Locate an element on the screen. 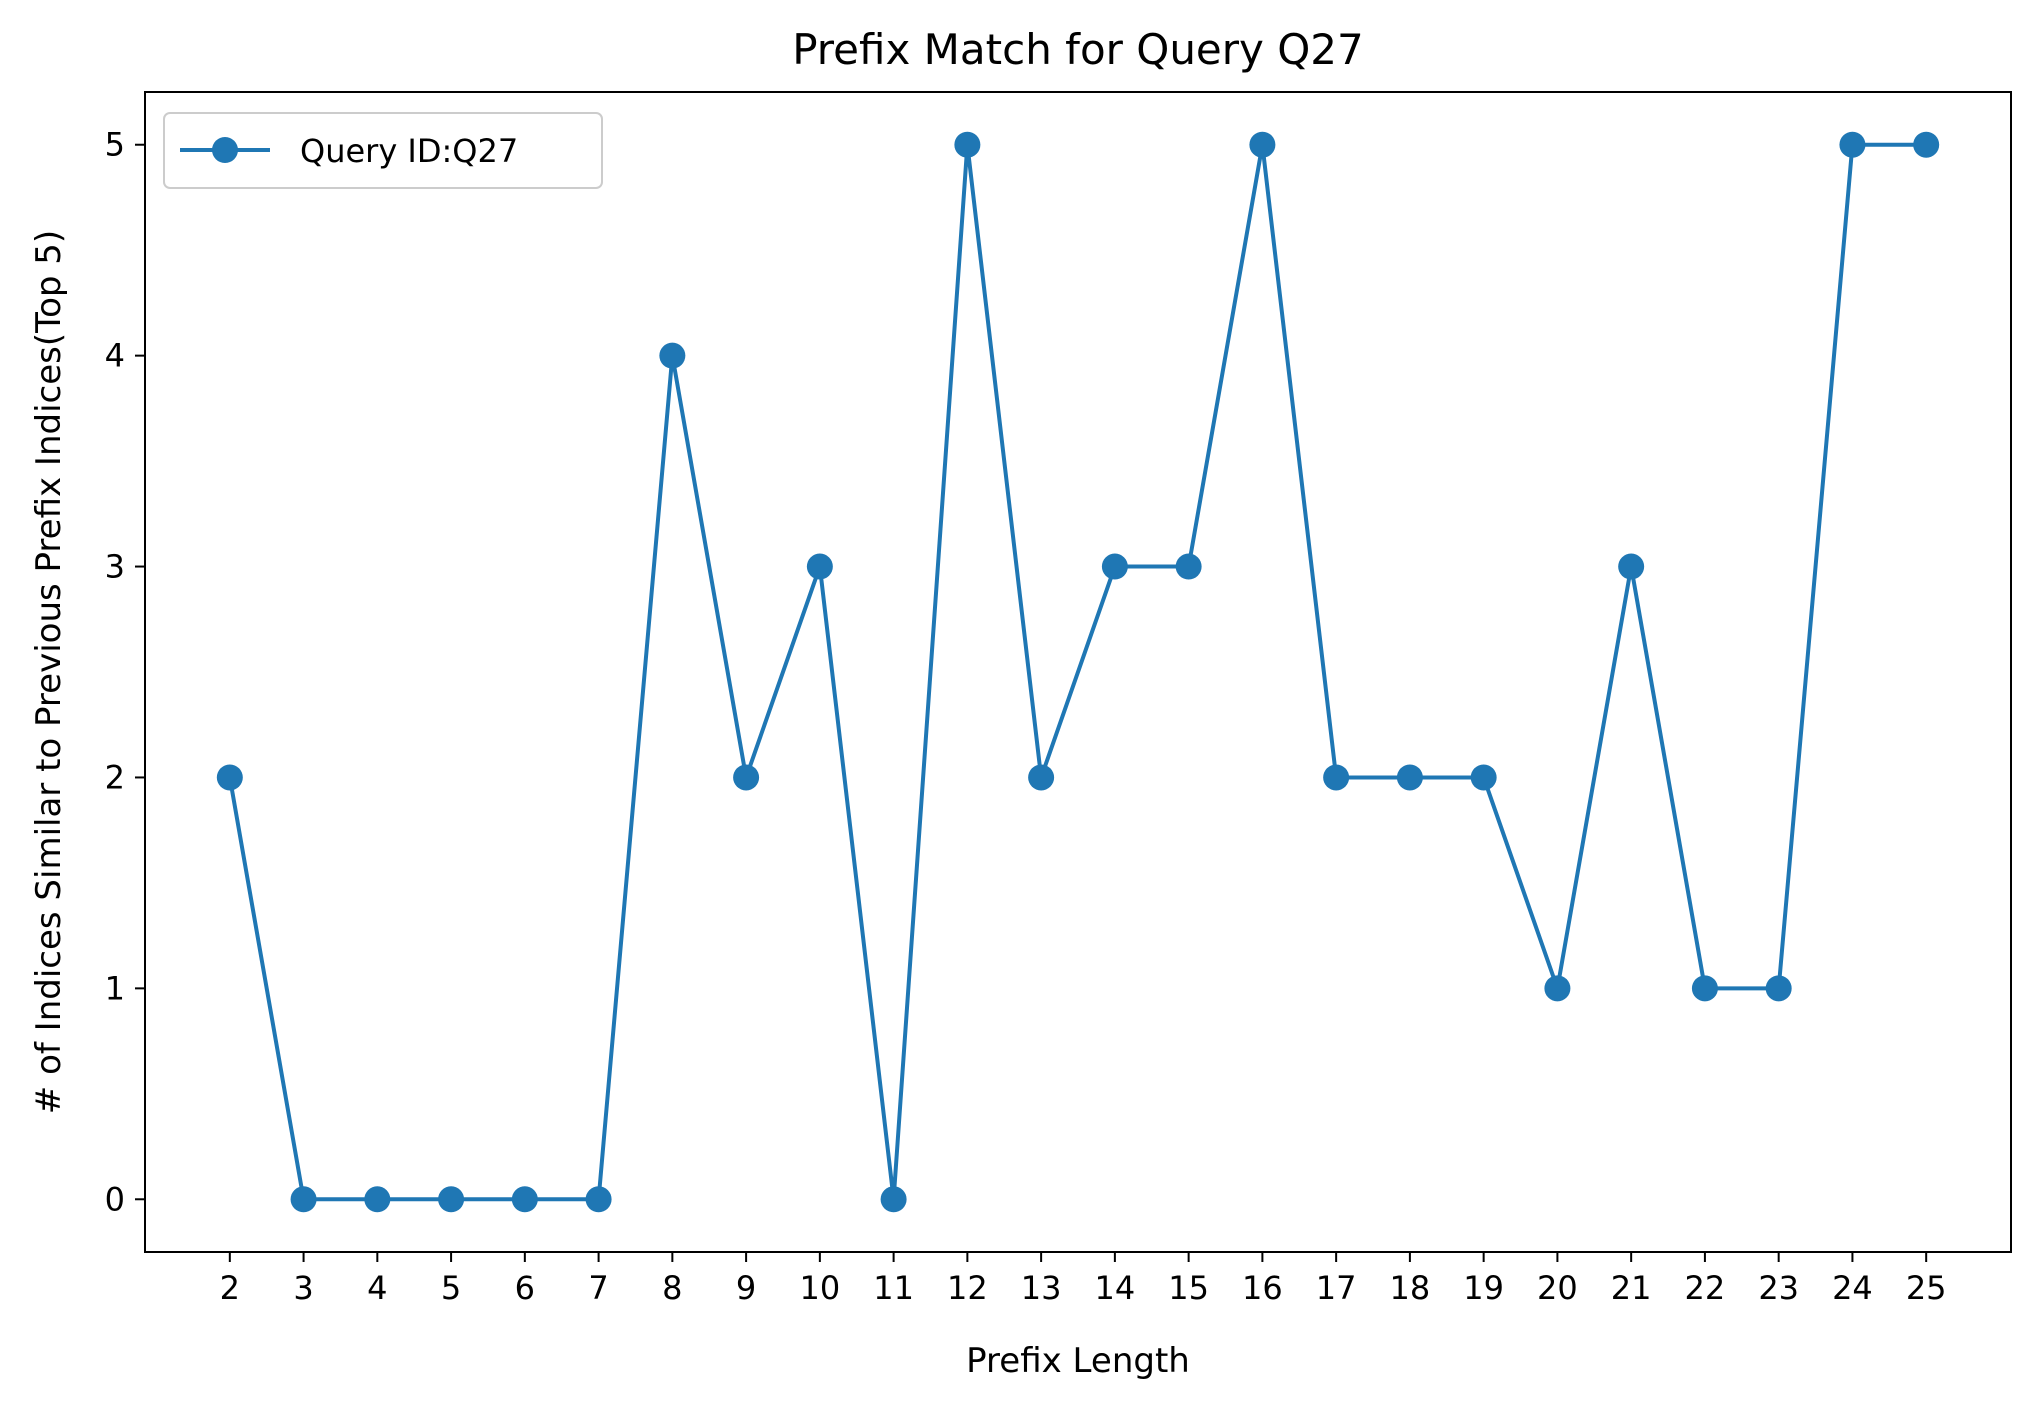 Image resolution: width=2034 pixels, height=1407 pixels. x-tick-label: 16 is located at coordinates (1262, 1288).